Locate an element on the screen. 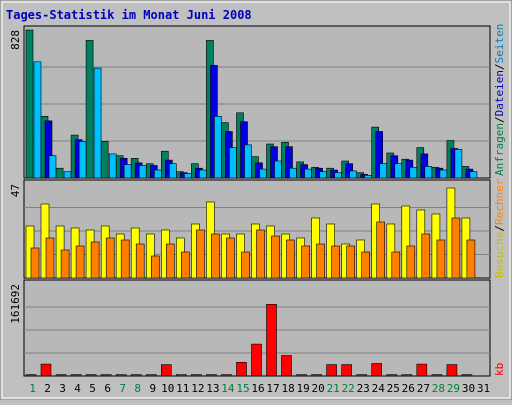  bottom-panel-legend-entry-1: kb is located at coordinates (499, 369).